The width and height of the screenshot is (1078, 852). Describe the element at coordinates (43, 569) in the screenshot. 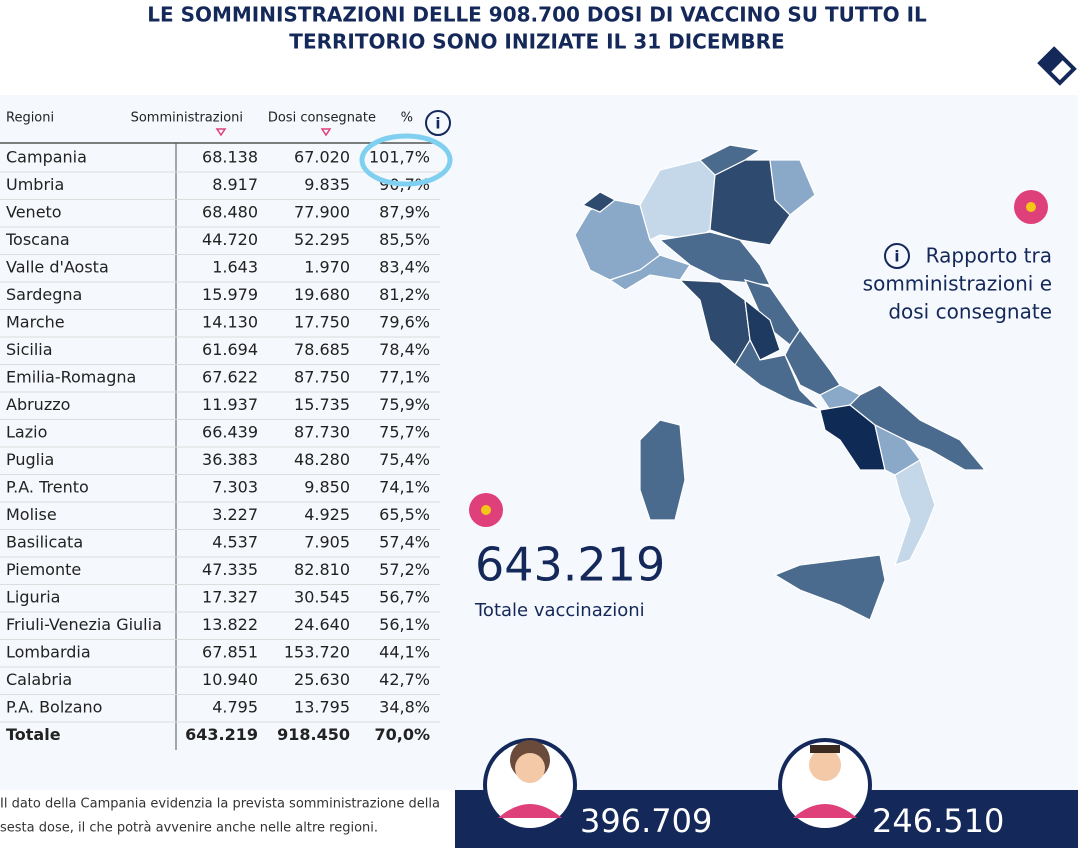

I see `region-name: Piemonte` at that location.